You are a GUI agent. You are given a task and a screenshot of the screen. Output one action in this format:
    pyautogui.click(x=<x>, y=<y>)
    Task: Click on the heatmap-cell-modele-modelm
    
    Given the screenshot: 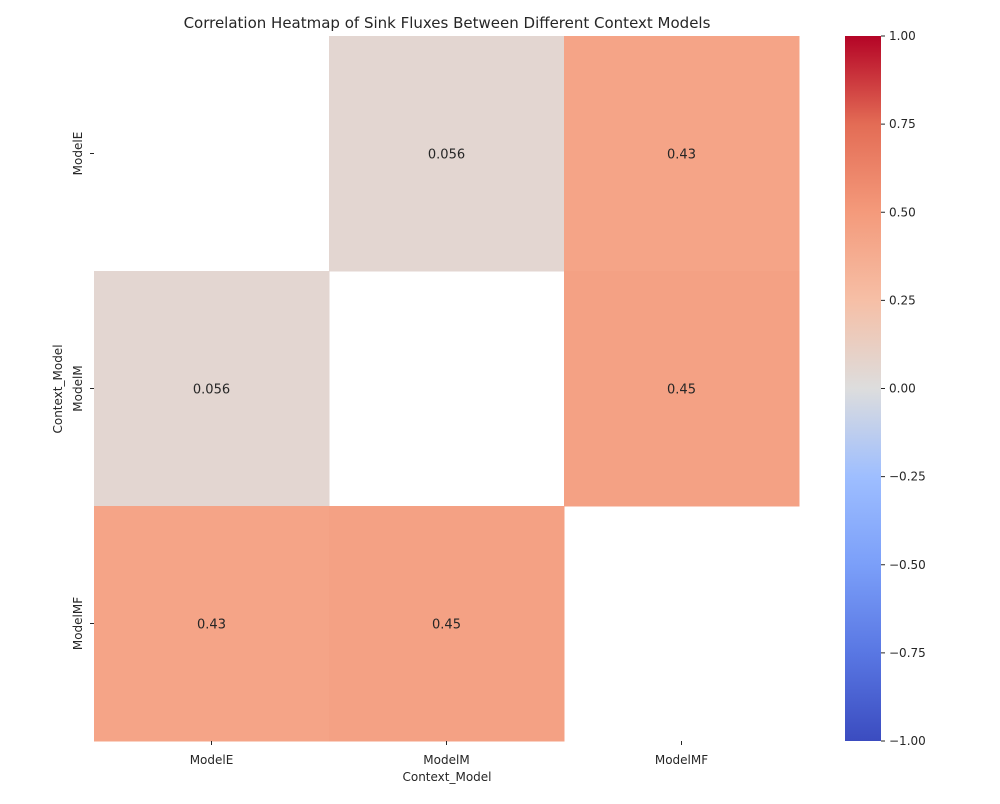 What is the action you would take?
    pyautogui.click(x=447, y=154)
    